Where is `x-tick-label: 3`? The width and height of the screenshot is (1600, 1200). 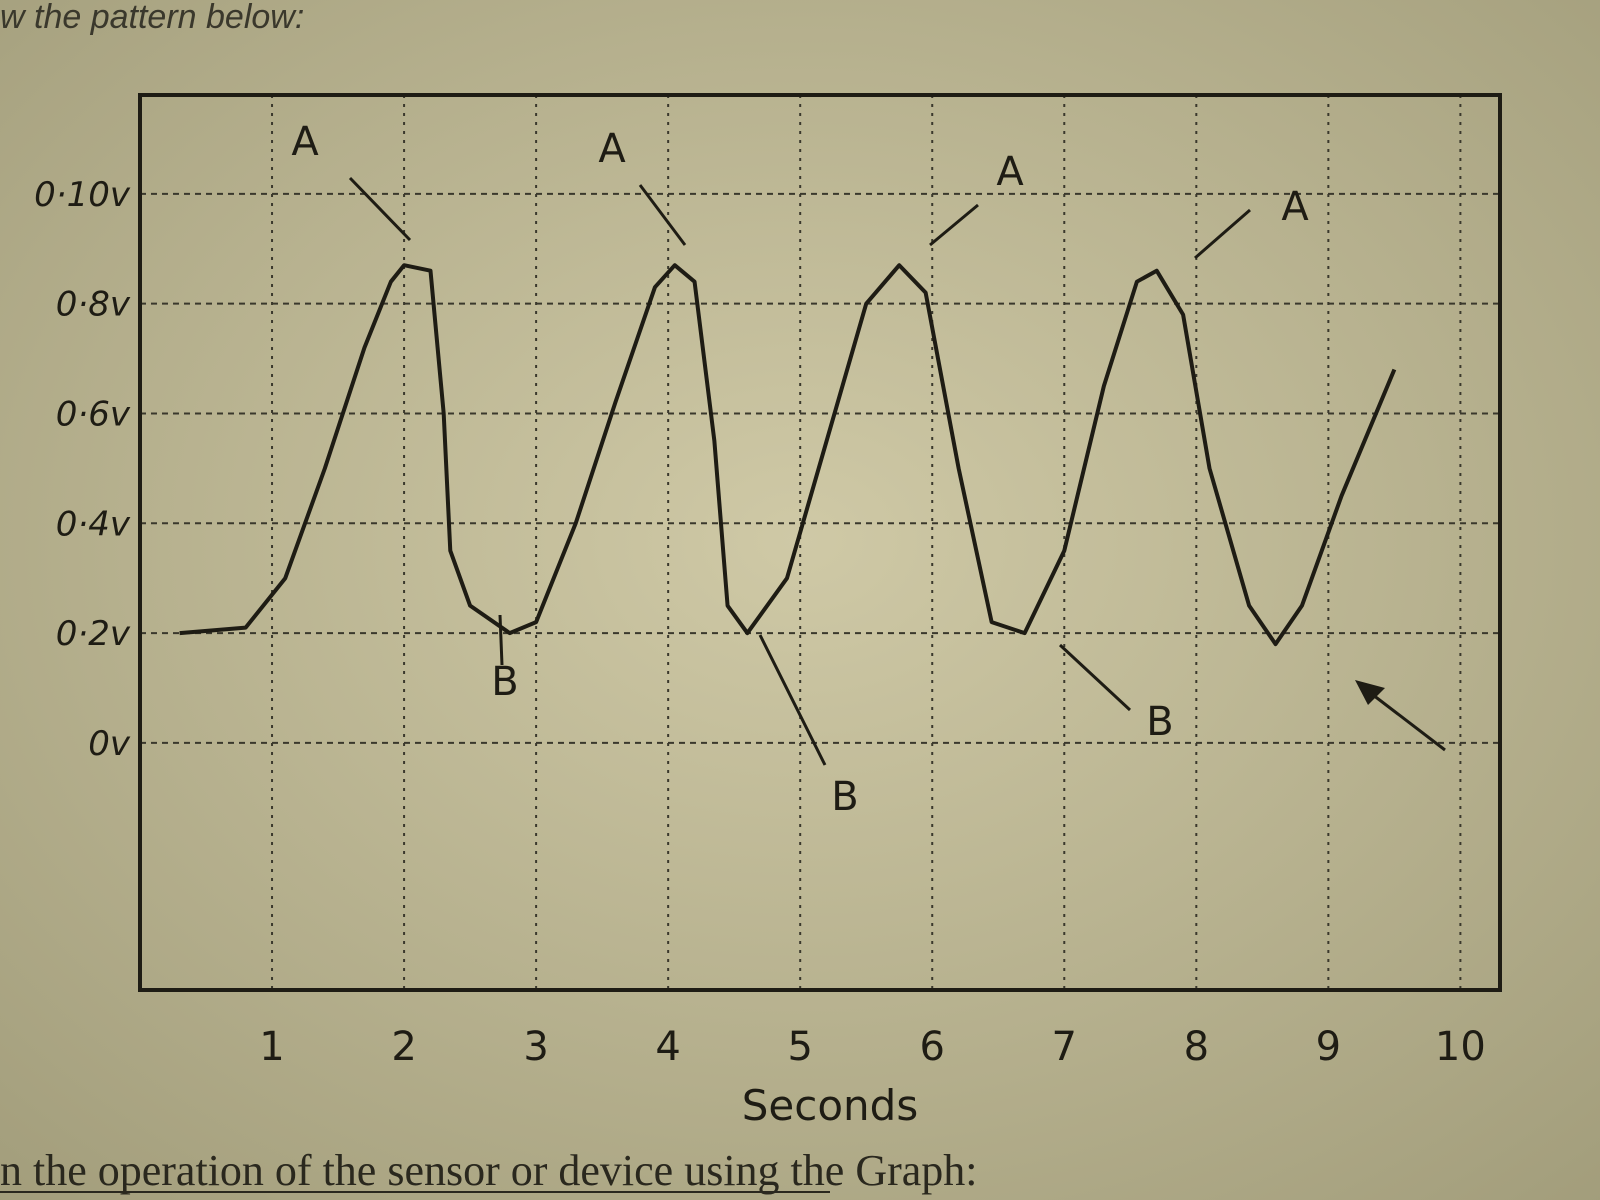
x-tick-label: 3 is located at coordinates (535, 1047).